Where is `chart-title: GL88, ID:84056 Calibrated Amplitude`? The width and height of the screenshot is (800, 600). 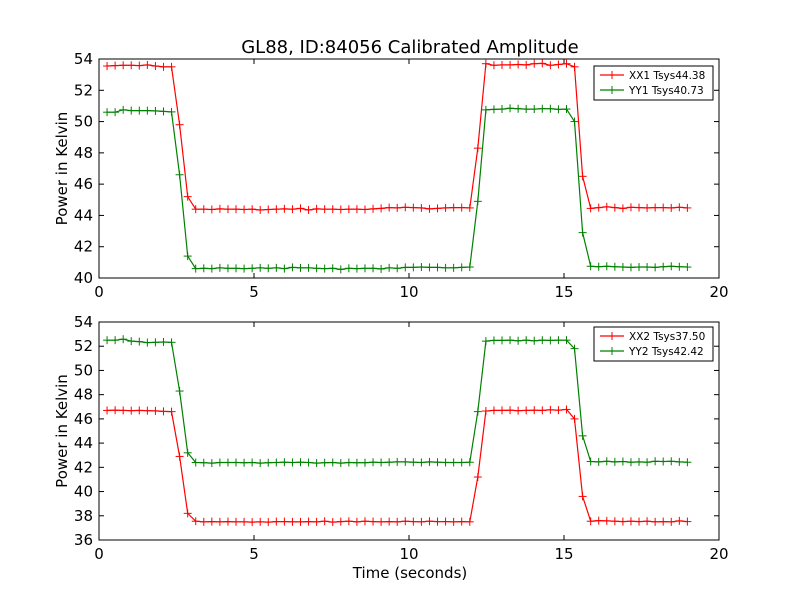
chart-title: GL88, ID:84056 Calibrated Amplitude is located at coordinates (410, 47).